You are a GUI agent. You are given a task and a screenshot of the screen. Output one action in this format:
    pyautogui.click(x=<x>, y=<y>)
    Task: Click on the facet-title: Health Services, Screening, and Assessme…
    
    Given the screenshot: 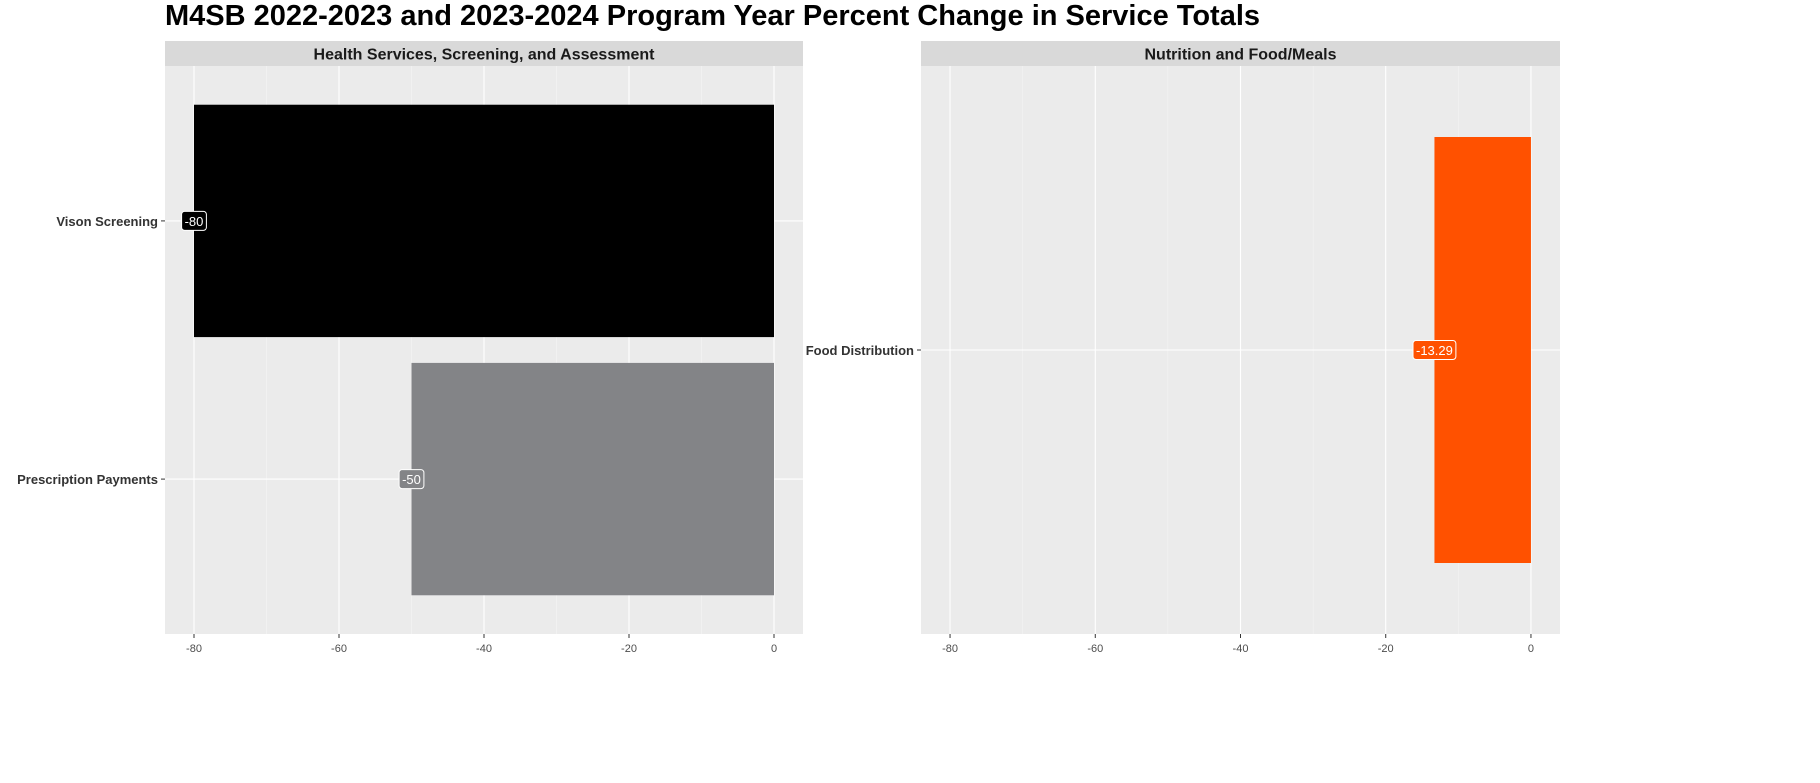 What is the action you would take?
    pyautogui.click(x=485, y=55)
    